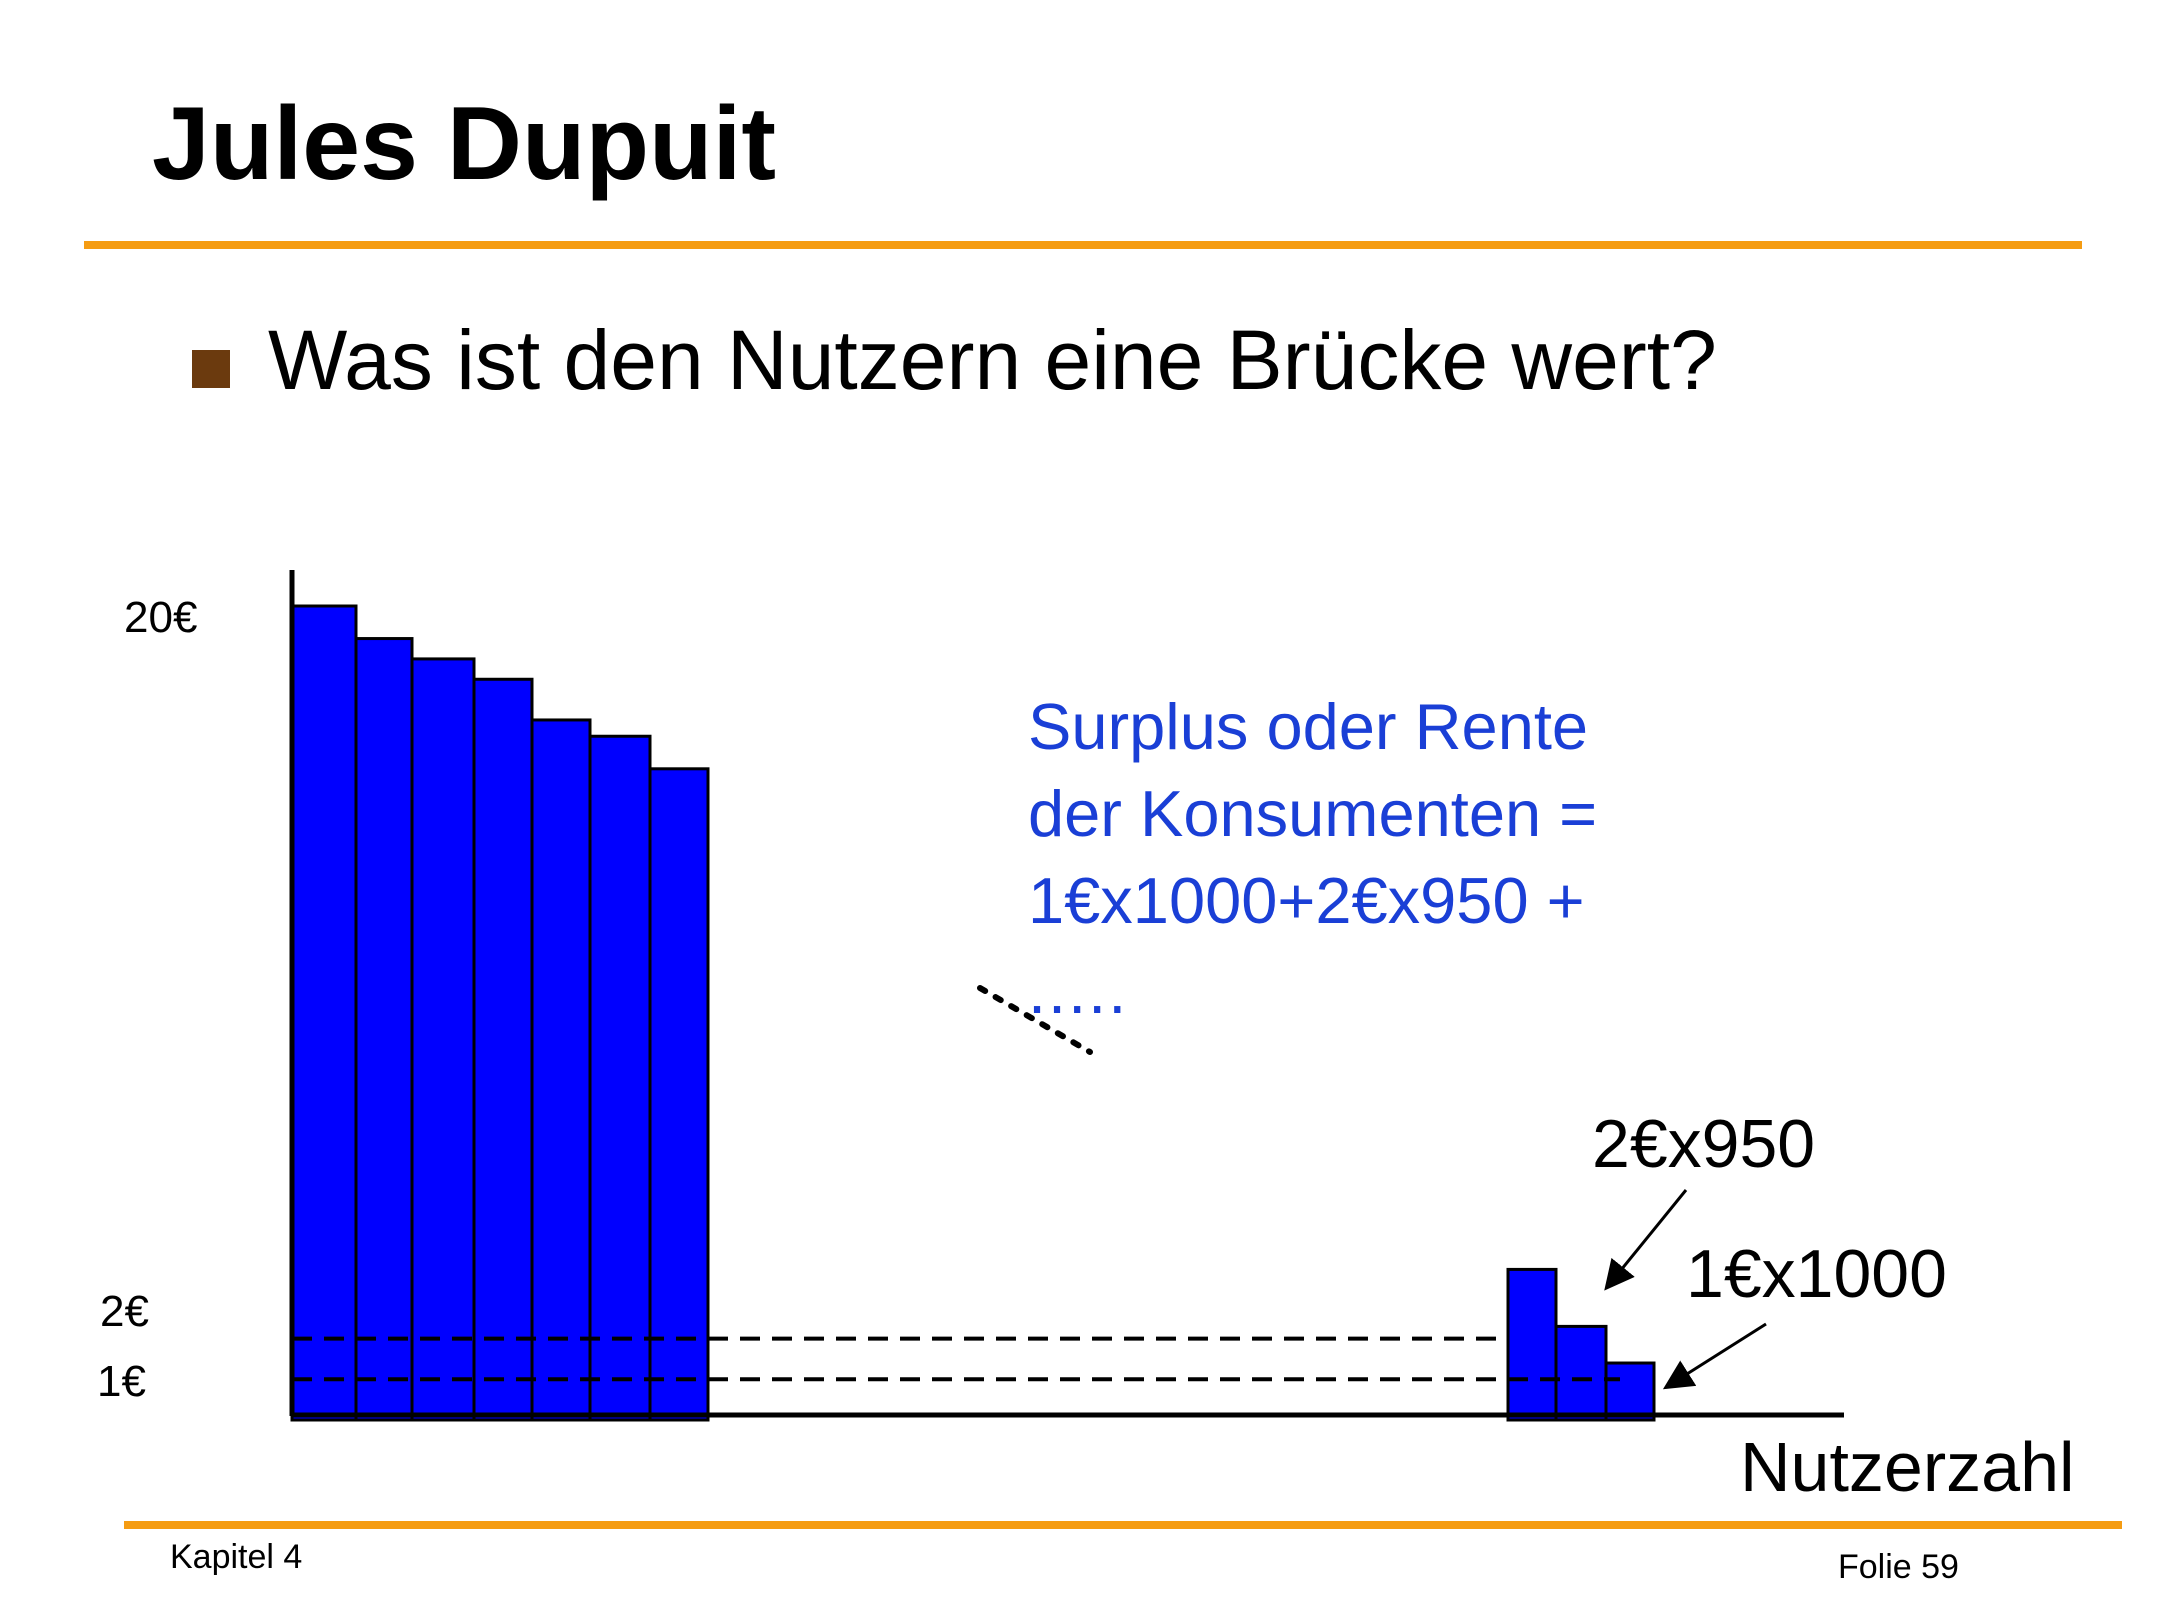 The image size is (2160, 1620). Describe the element at coordinates (1306, 900) in the screenshot. I see `surplus-text-line-3: 1€x1000+2€x950 +` at that location.